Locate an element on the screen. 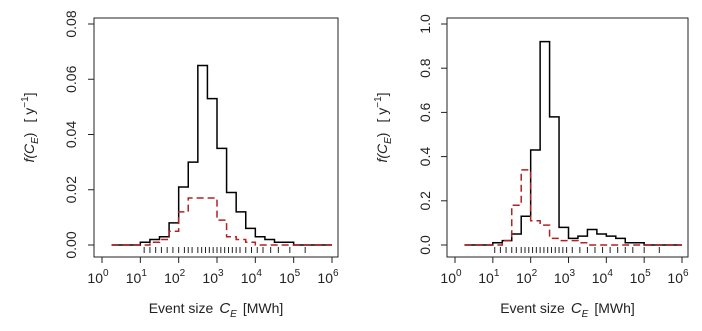 Image resolution: width=702 pixels, height=331 pixels. y-tick-label: 0.04 is located at coordinates (71, 134).